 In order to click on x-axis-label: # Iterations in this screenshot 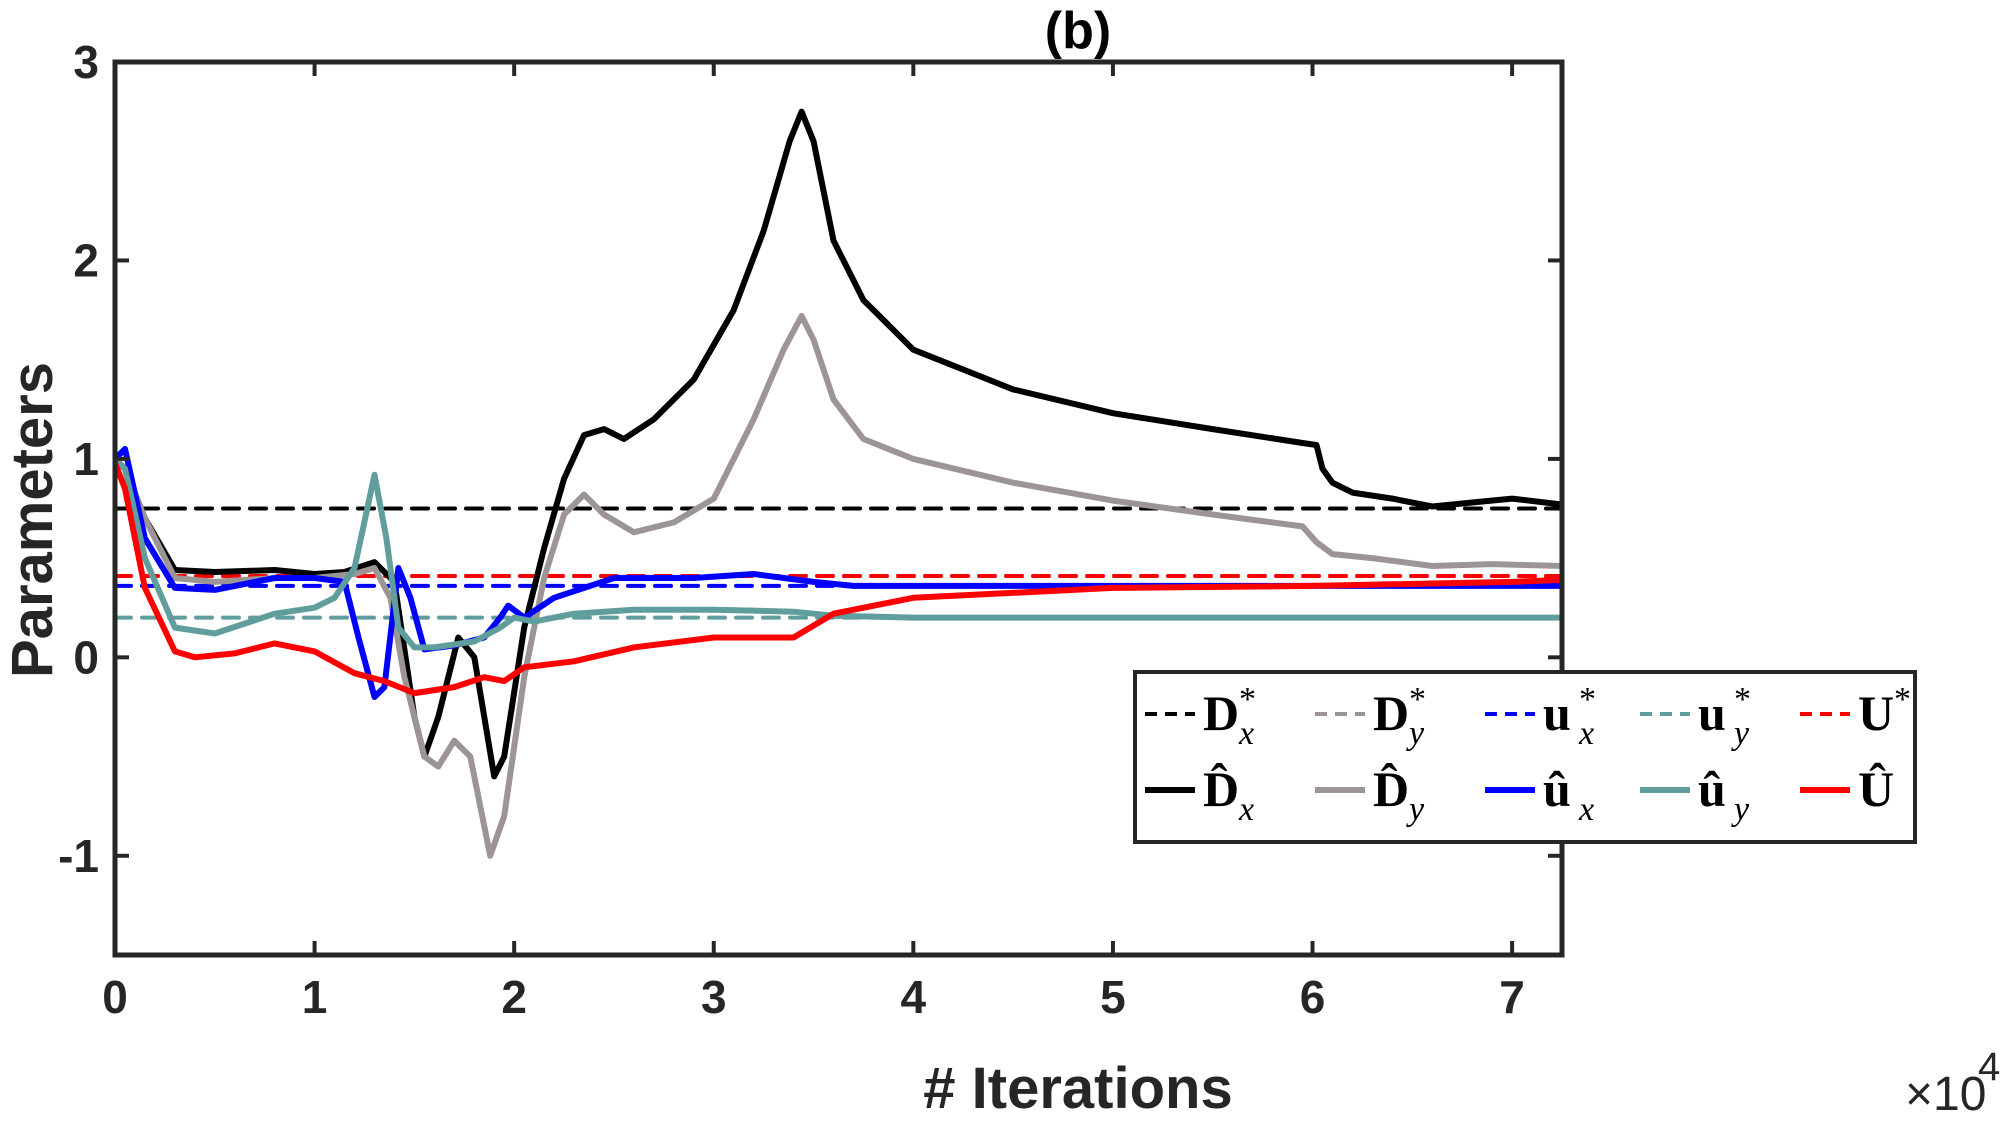, I will do `click(1077, 1088)`.